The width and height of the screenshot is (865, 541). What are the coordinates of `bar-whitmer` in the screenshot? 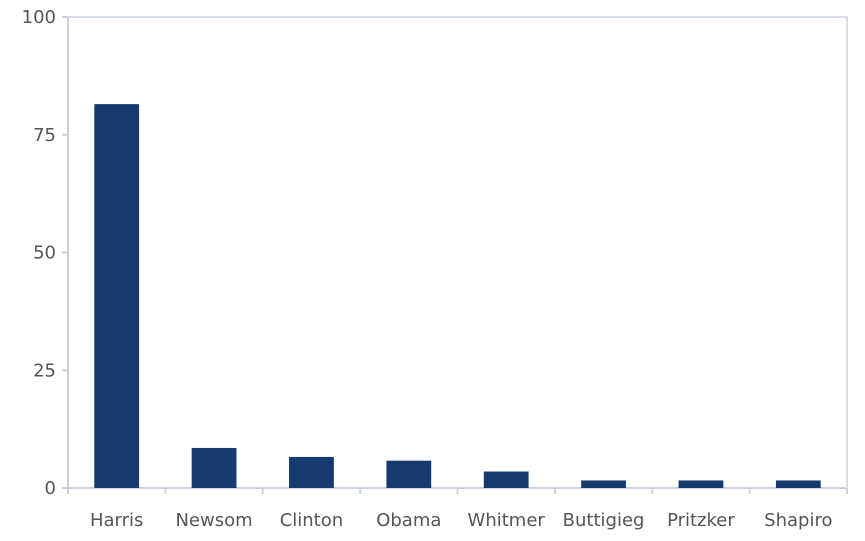 It's located at (506, 479).